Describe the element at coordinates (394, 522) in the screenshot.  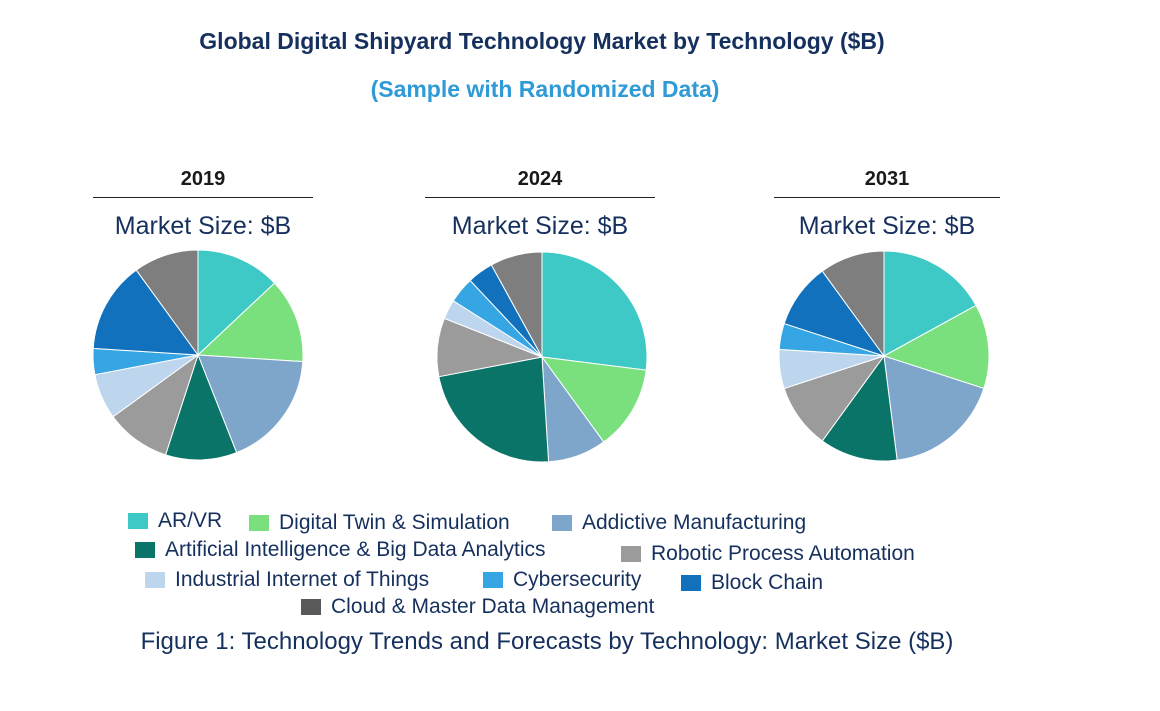
I see `legend-label: Digital Twin & Simulation` at that location.